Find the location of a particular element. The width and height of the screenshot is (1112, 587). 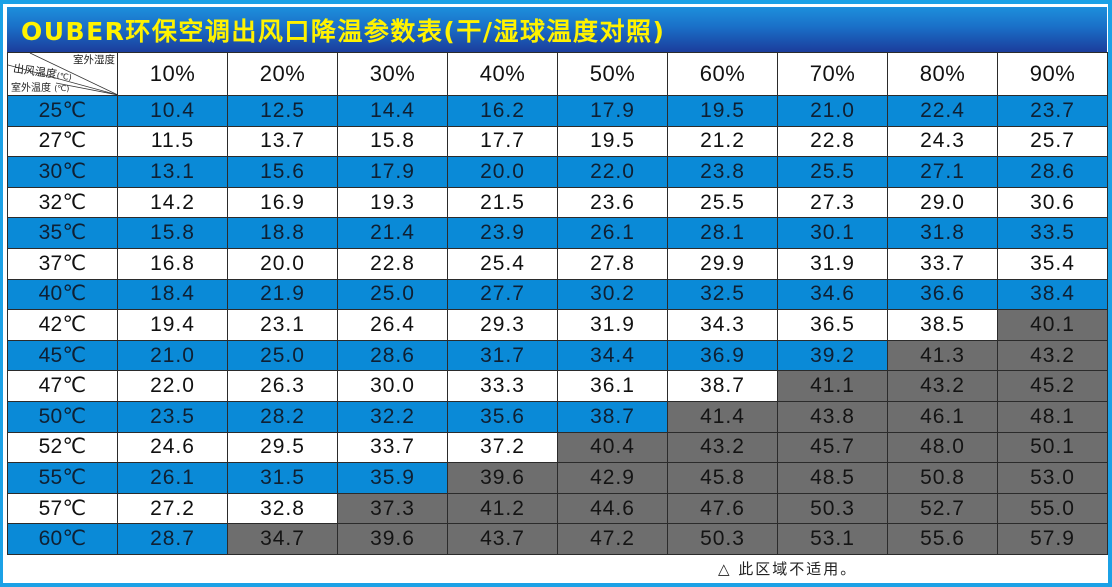

outlet-temperature-cell: 33.3 is located at coordinates (502, 386).